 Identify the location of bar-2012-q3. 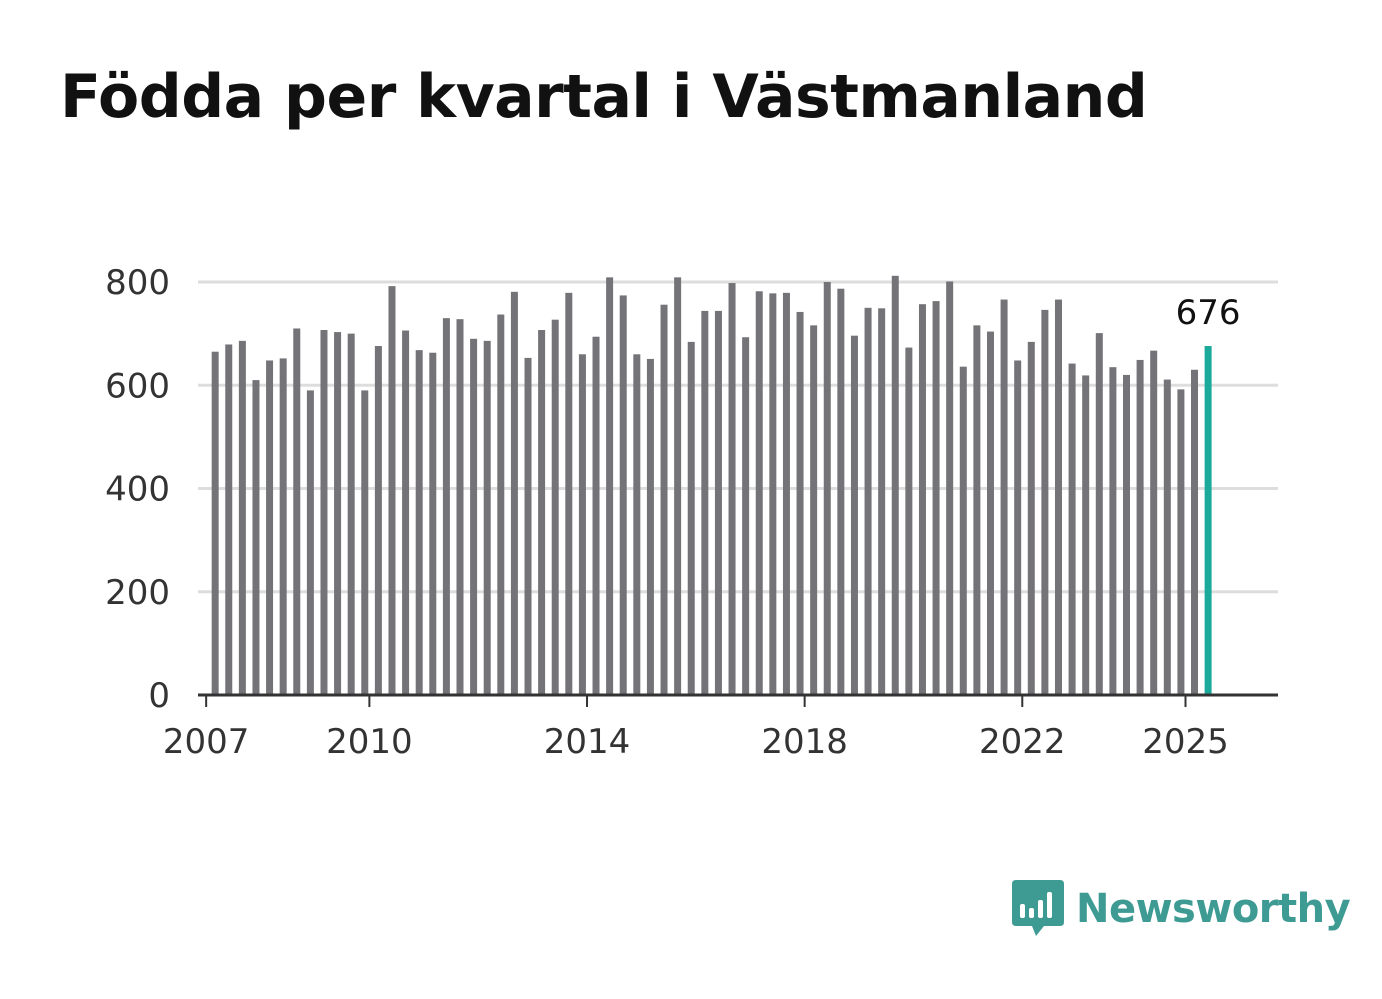
(514, 493).